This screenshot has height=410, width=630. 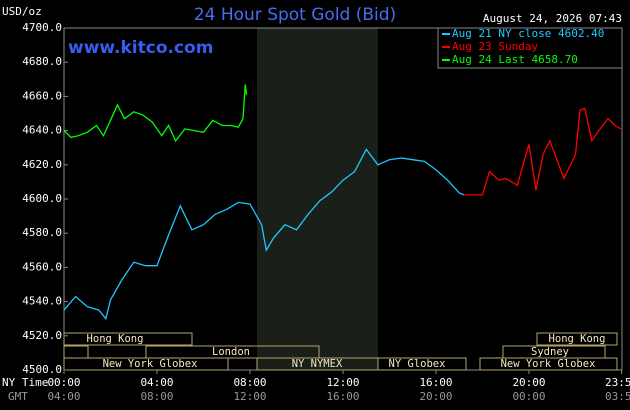 I want to click on legend-label: Aug 23 Sunday, so click(x=495, y=46).